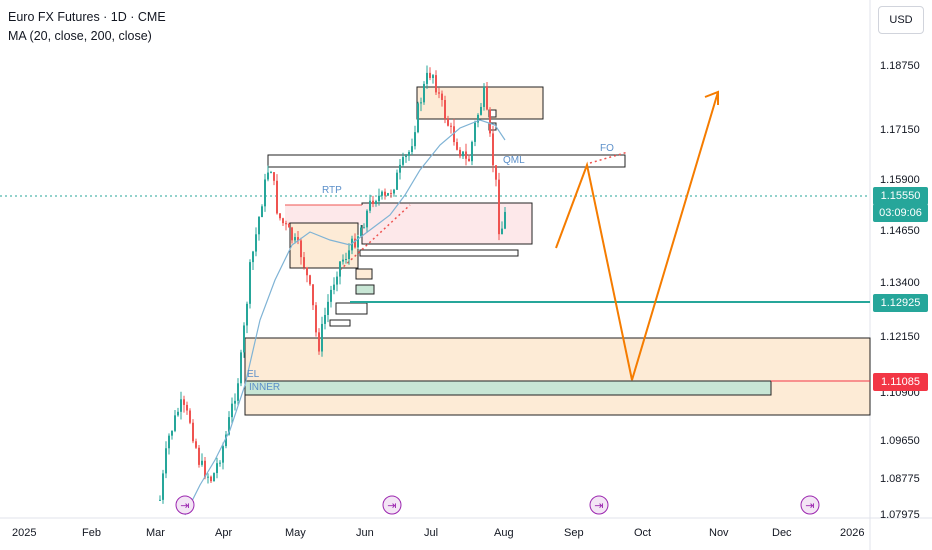 The width and height of the screenshot is (932, 550). Describe the element at coordinates (253, 374) in the screenshot. I see `el-label: EL` at that location.